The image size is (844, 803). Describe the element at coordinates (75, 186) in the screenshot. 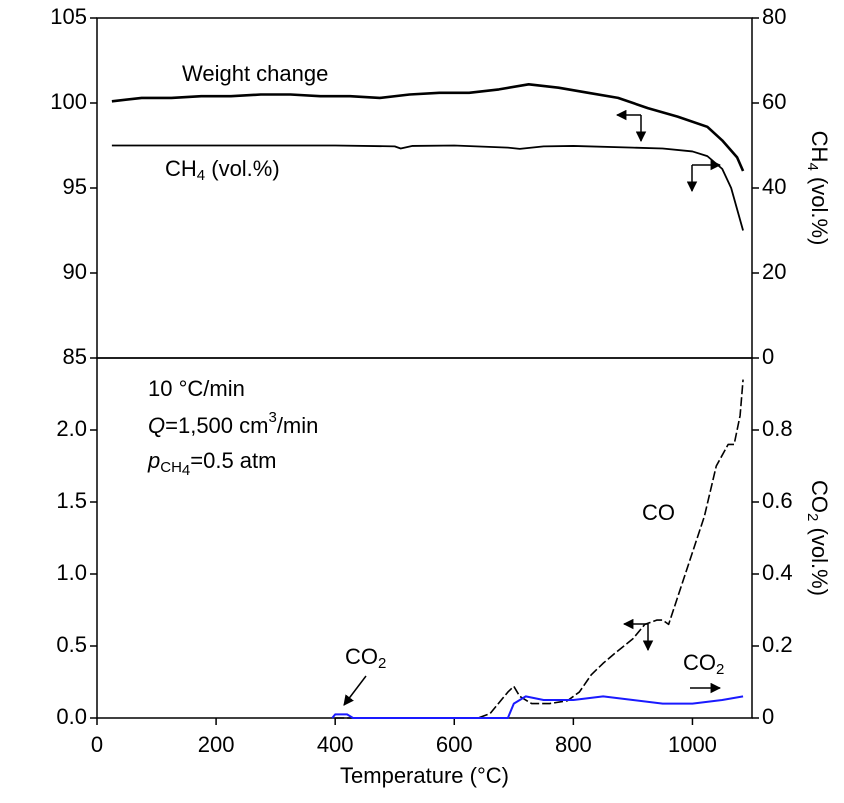

I see `y-tick-label: 95` at that location.